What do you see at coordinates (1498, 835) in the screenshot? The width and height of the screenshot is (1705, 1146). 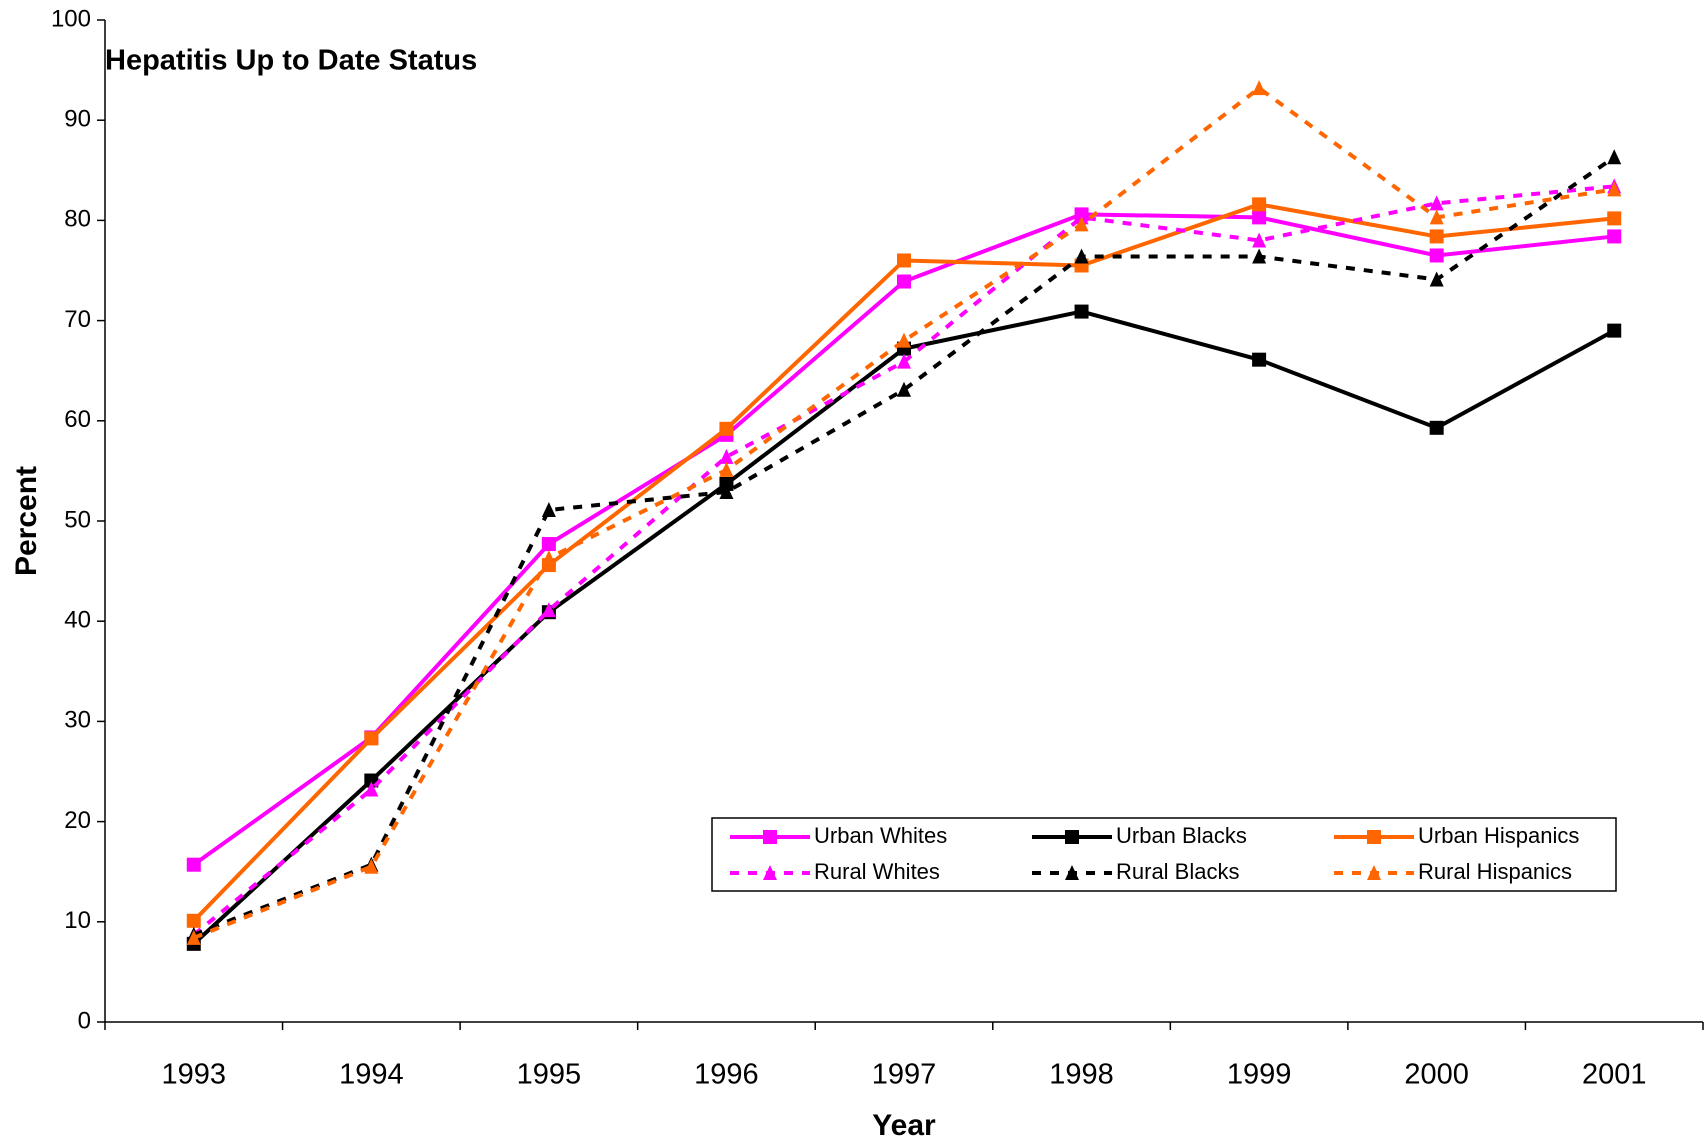 I see `legend-label: Urban Hispanics` at bounding box center [1498, 835].